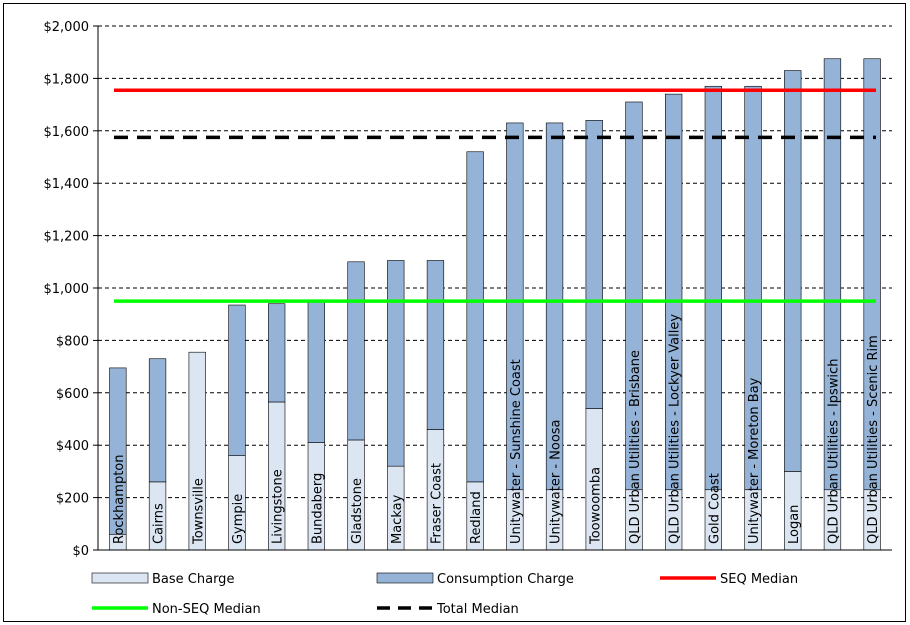 The height and width of the screenshot is (625, 910). Describe the element at coordinates (238, 519) in the screenshot. I see `category-label: Gympie` at that location.